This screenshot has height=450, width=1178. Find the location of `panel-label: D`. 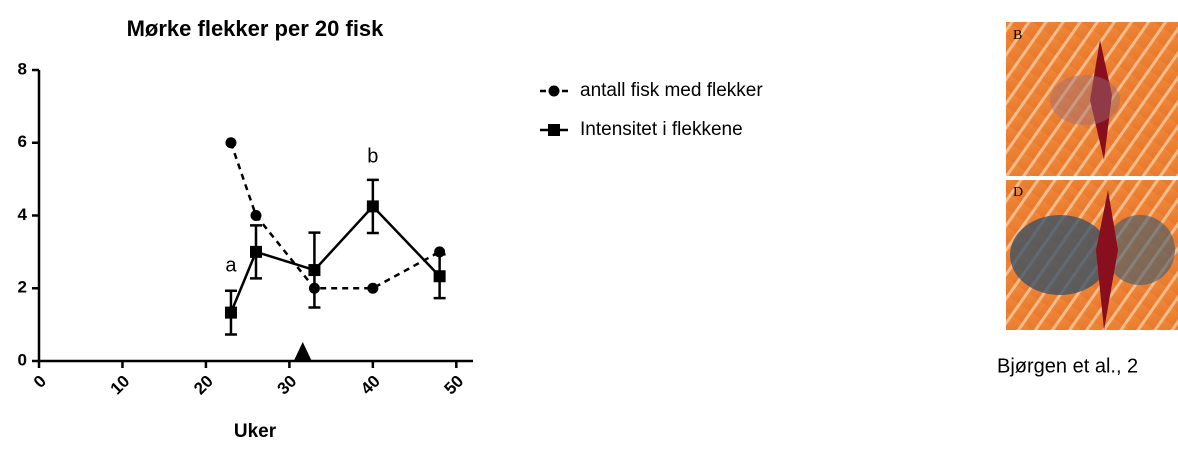

panel-label: D is located at coordinates (1018, 192).